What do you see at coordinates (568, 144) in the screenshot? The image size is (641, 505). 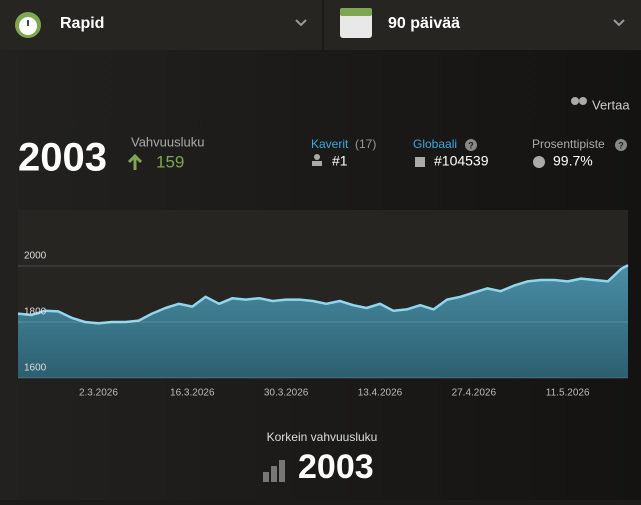 I see `percentile-label: Prosenttipiste` at bounding box center [568, 144].